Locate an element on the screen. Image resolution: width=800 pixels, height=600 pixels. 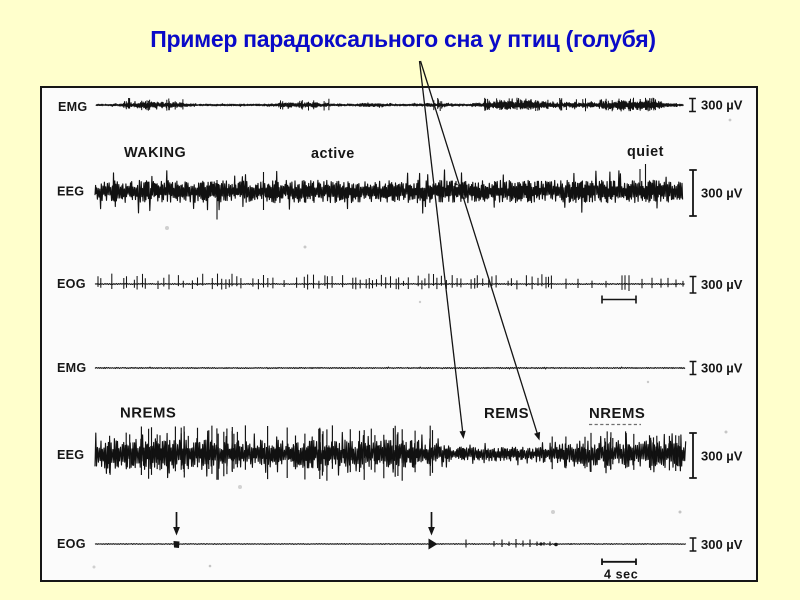
svg-text: WAKING is located at coordinates (155, 153).